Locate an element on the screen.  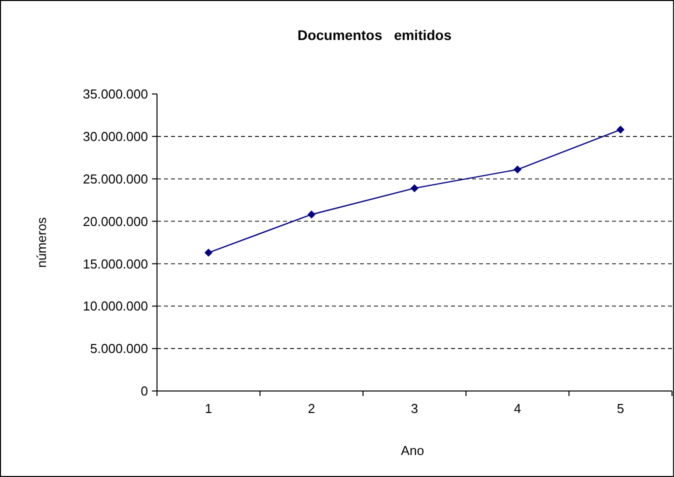
y-tick-label: 5.000.000 is located at coordinates (119, 348).